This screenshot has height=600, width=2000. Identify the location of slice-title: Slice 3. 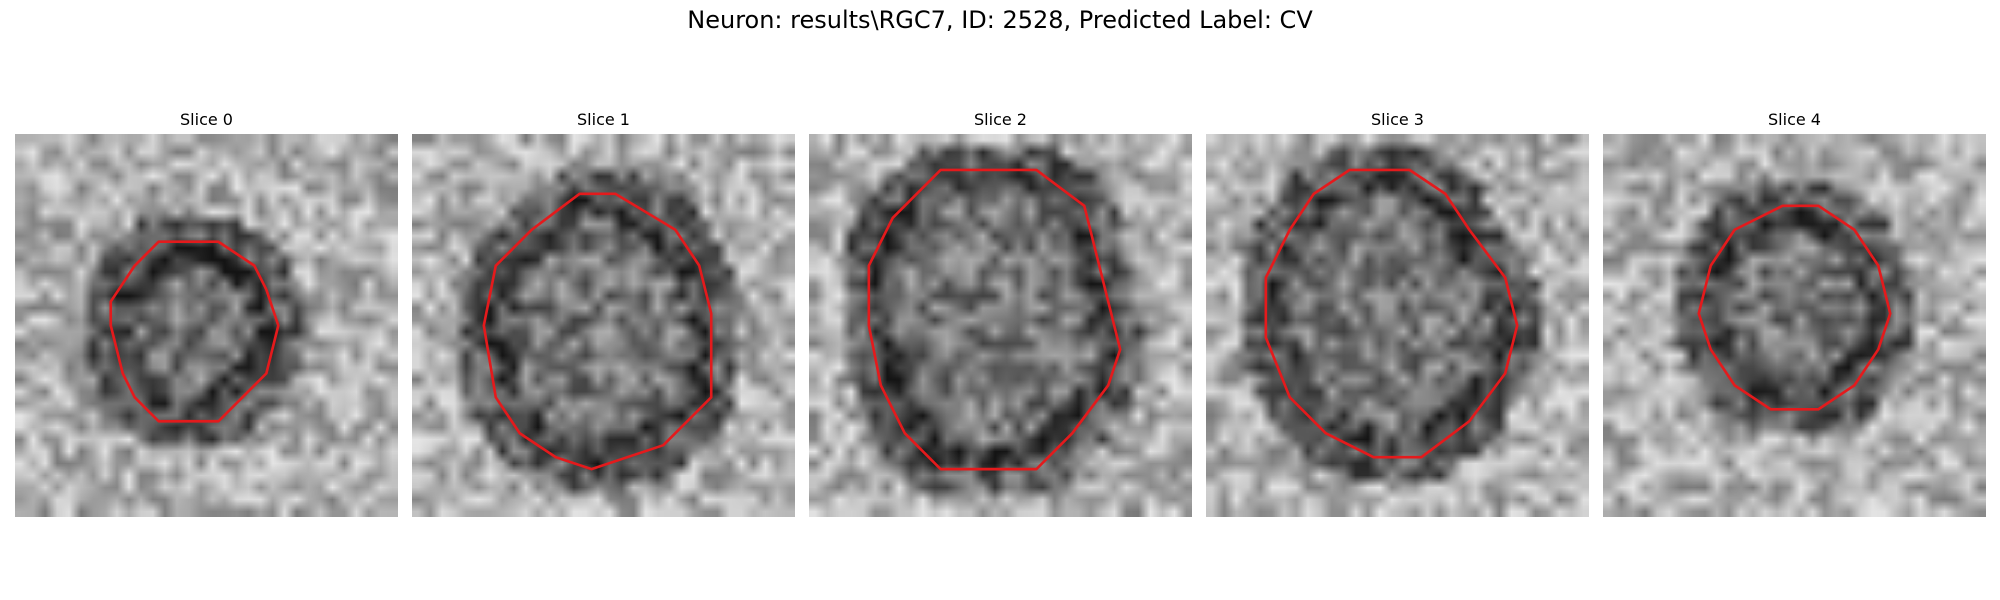
(1397, 119).